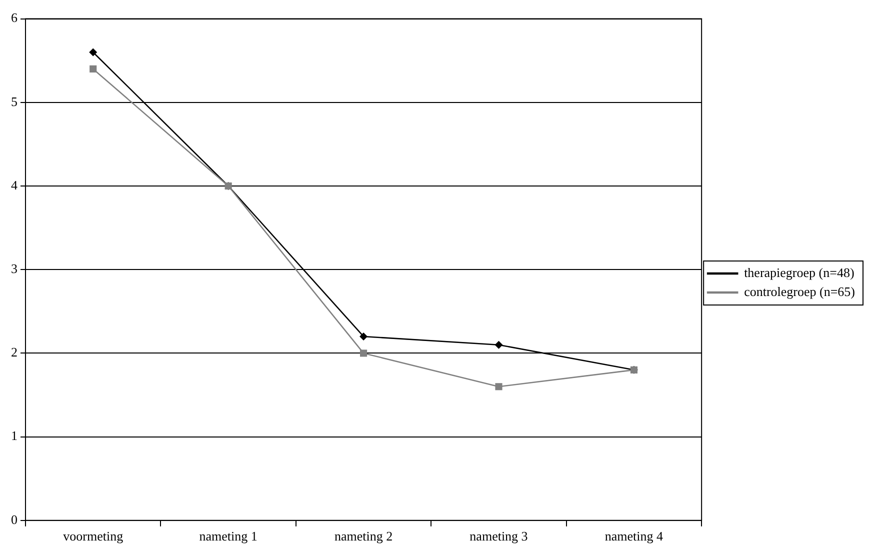 This screenshot has height=556, width=879. I want to click on legend-label: therapiegroep (n=48), so click(799, 272).